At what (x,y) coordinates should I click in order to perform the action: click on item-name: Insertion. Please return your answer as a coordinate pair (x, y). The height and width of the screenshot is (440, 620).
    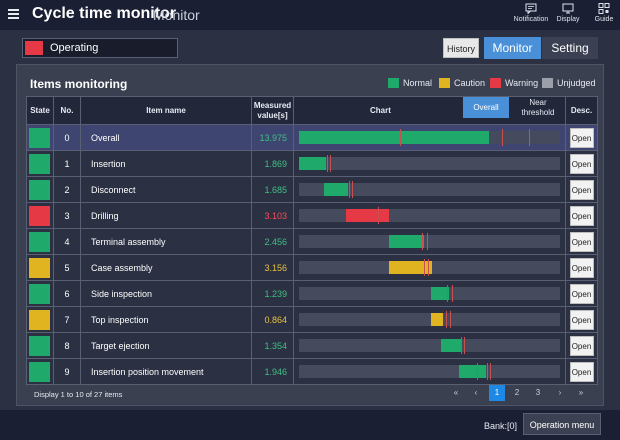
    Looking at the image, I should click on (166, 163).